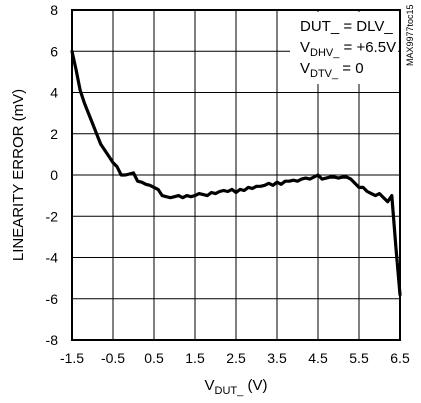 Image resolution: width=421 pixels, height=403 pixels. What do you see at coordinates (400, 358) in the screenshot?
I see `x-tick-label: 6.5` at bounding box center [400, 358].